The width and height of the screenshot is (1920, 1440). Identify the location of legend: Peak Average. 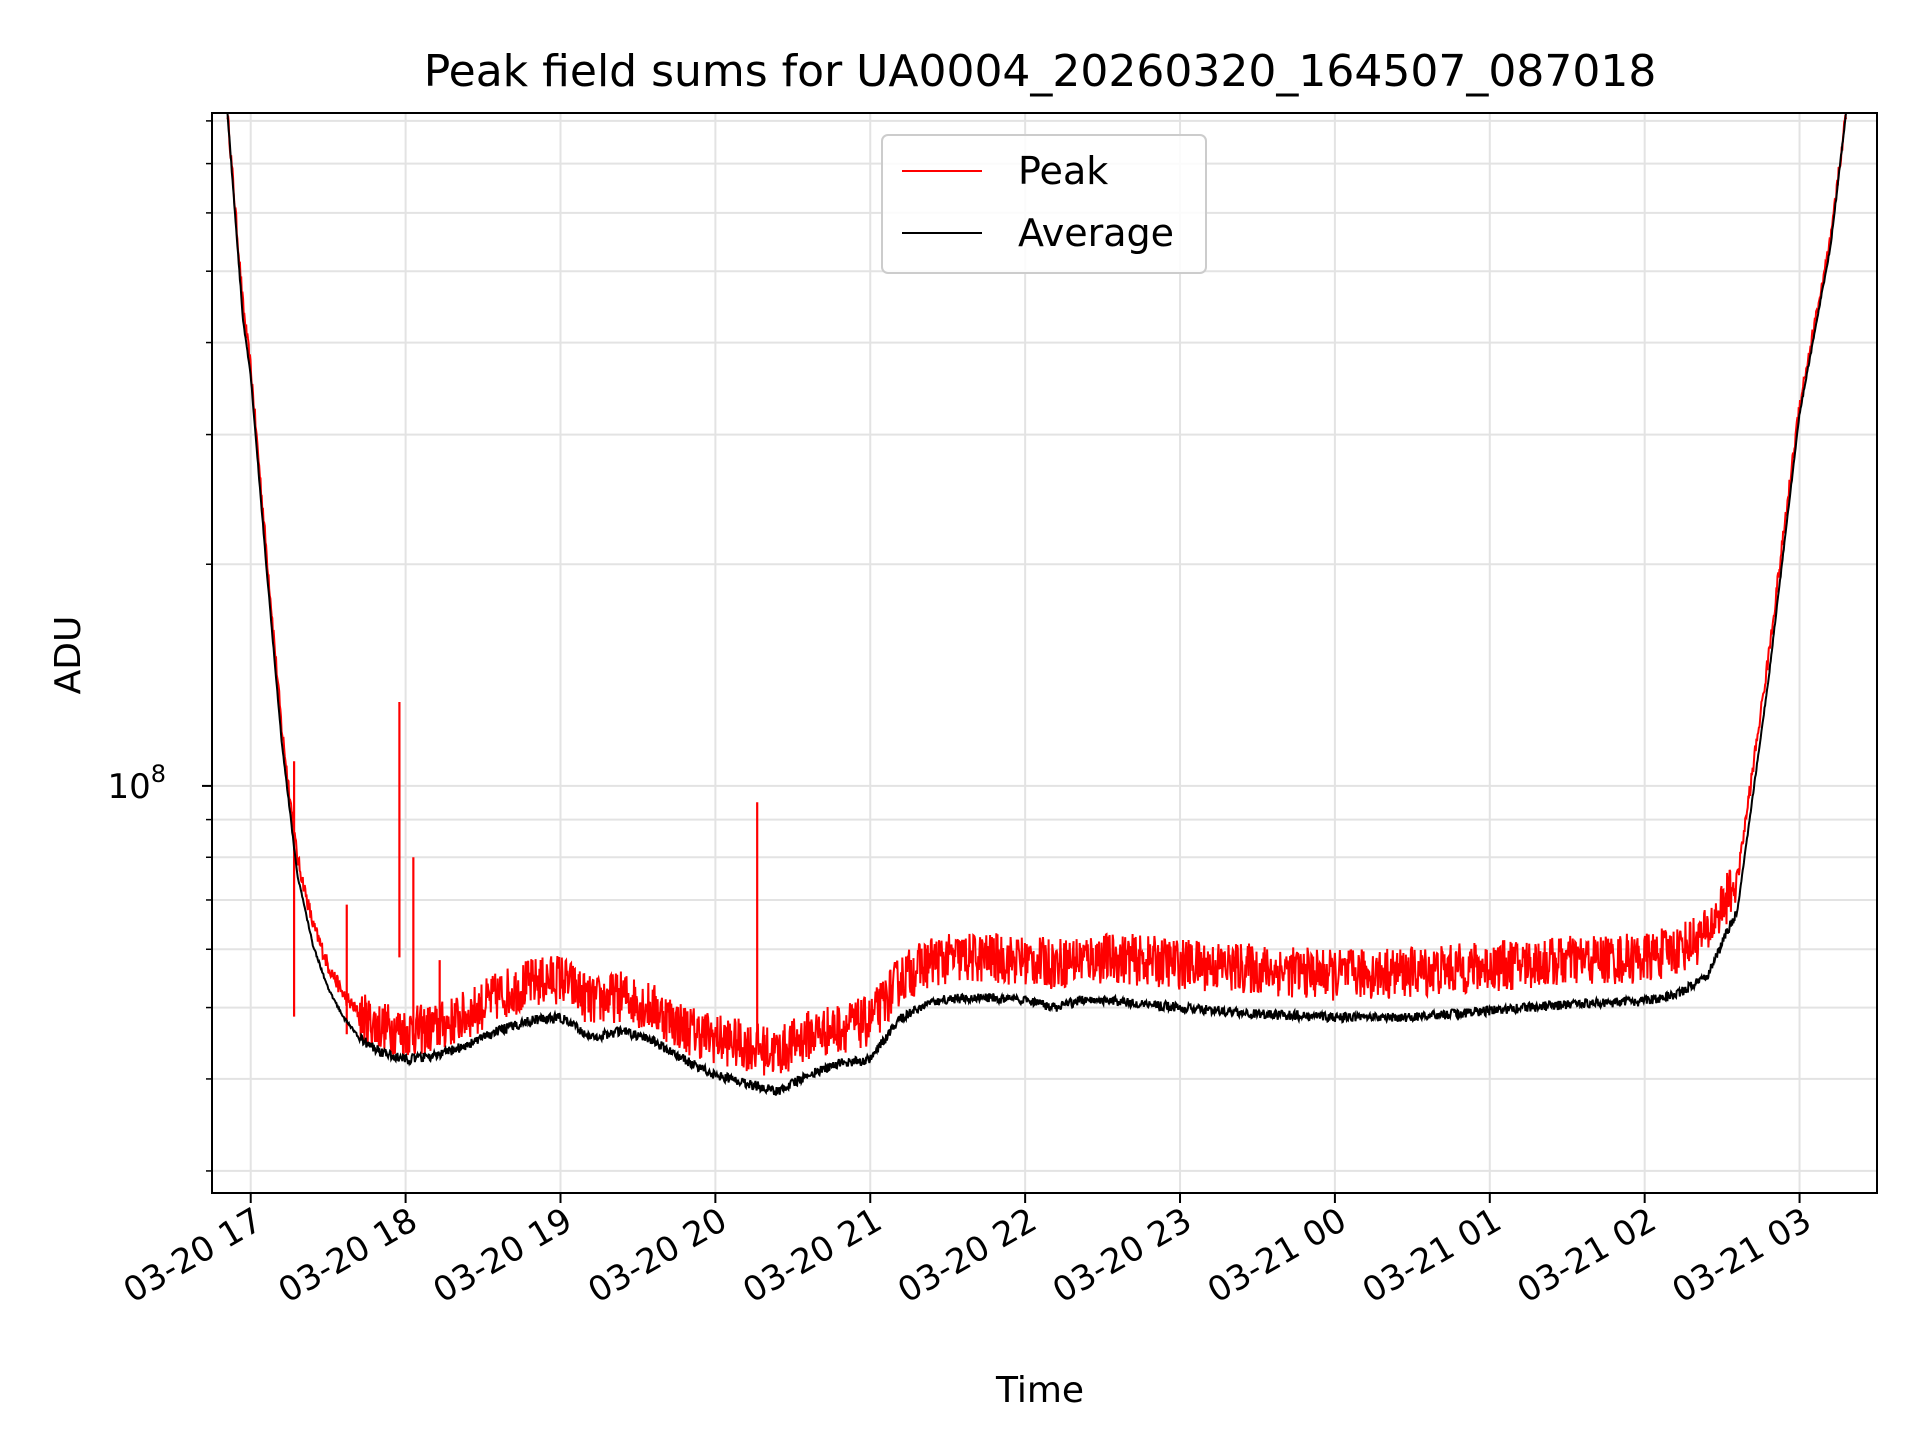
(1044, 204).